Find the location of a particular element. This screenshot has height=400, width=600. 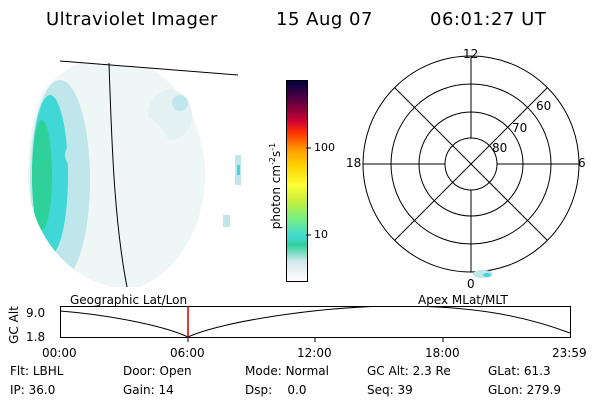

terminator-line is located at coordinates (118, 175).